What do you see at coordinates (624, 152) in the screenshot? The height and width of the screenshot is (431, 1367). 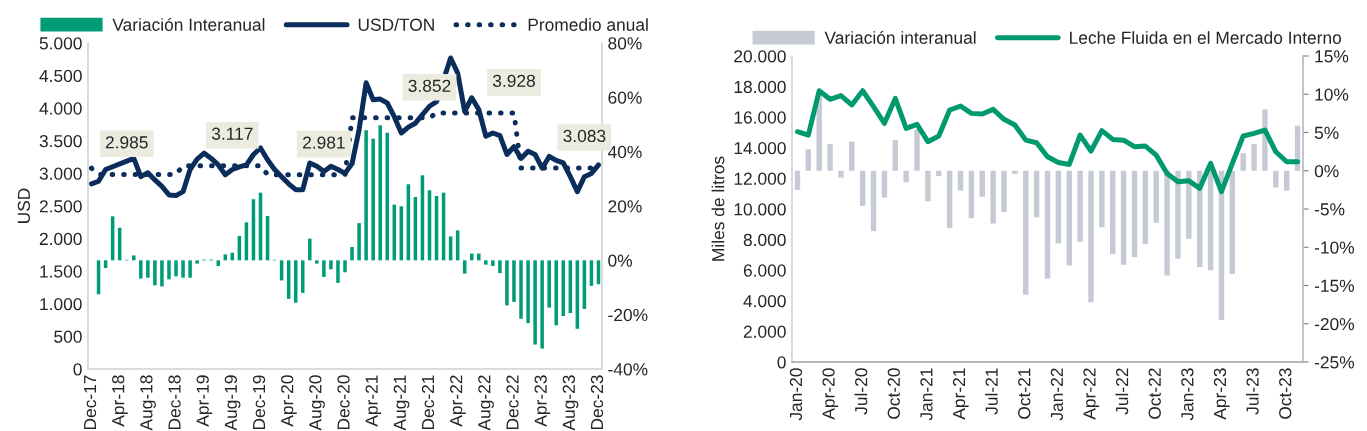 I see `y2-tick-label: 40%` at bounding box center [624, 152].